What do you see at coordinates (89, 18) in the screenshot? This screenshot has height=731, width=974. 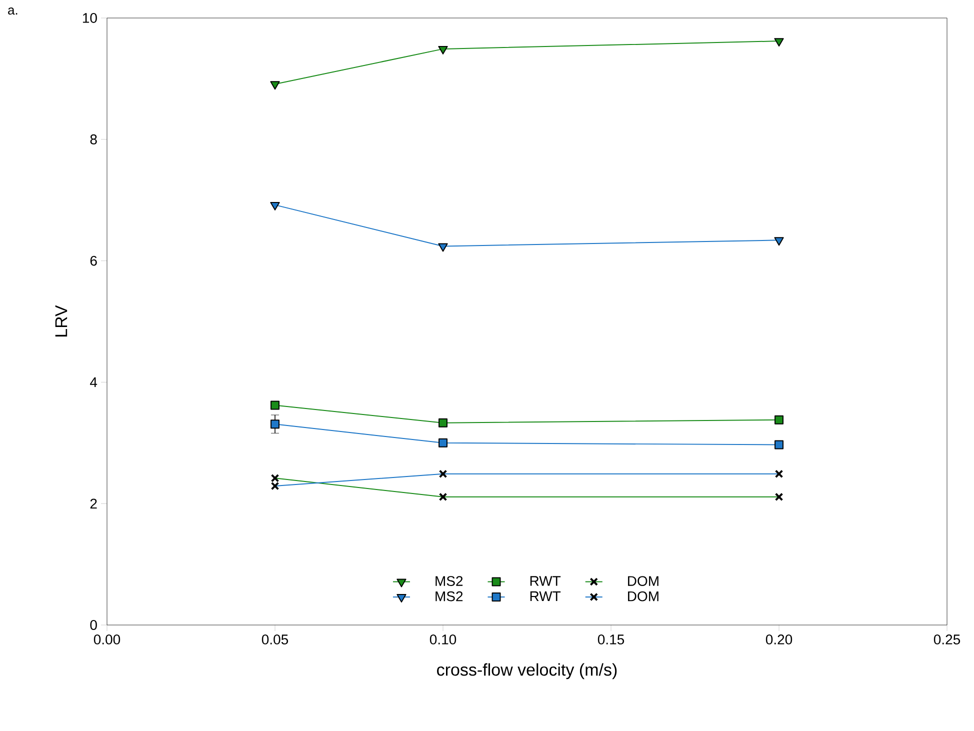 I see `y-tick-label: 10` at bounding box center [89, 18].